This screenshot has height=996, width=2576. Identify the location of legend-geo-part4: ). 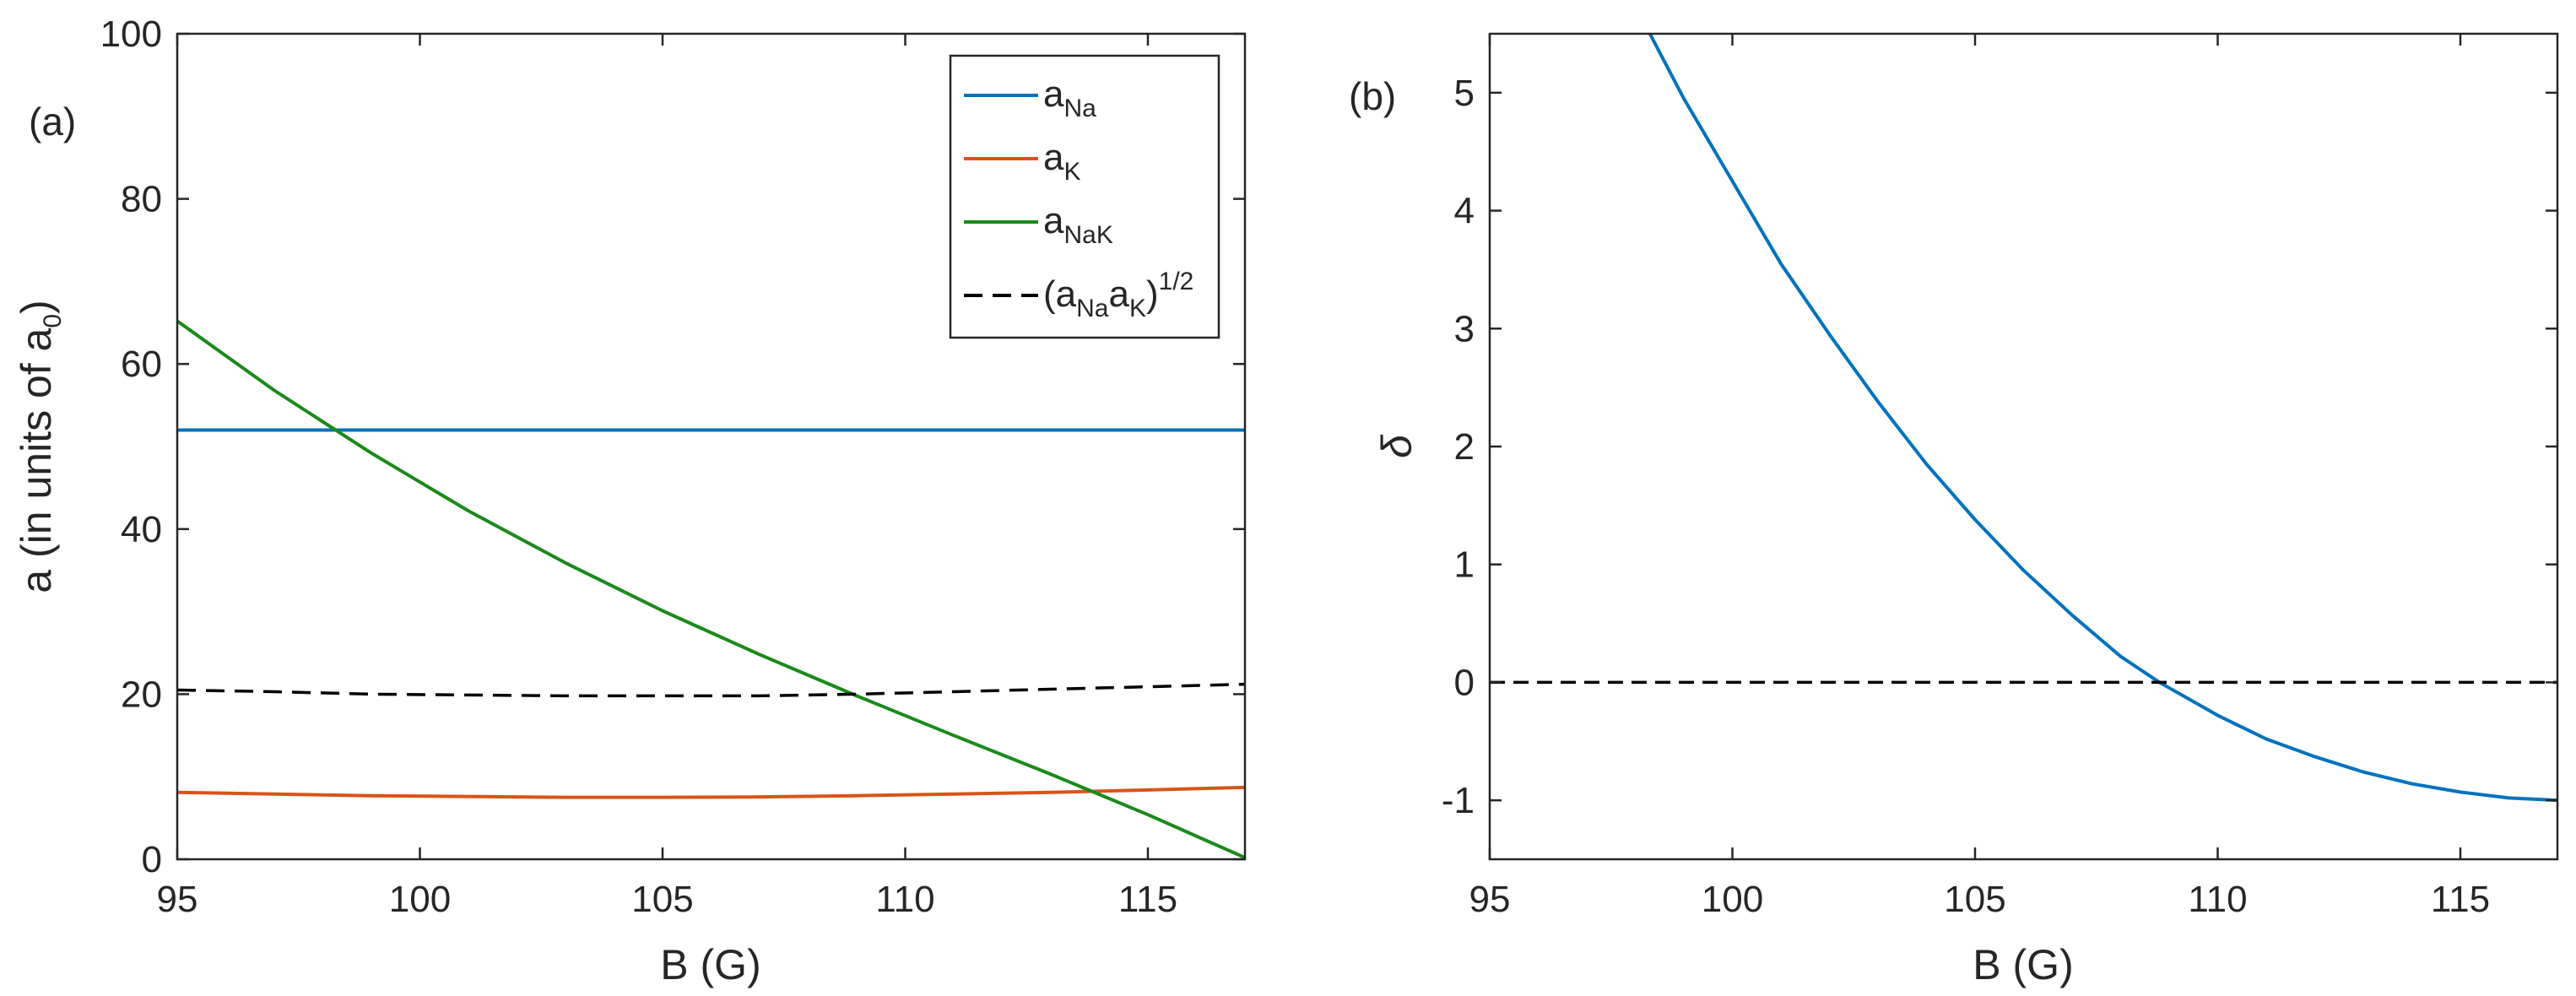
(1152, 294).